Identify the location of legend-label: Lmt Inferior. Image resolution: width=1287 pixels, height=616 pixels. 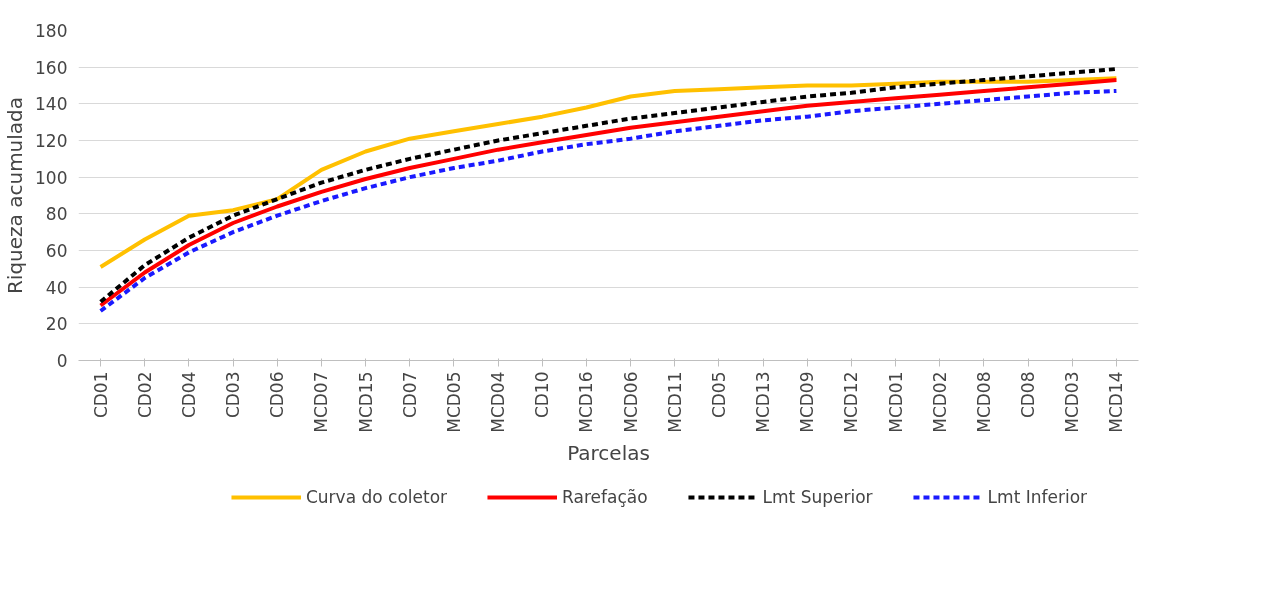
(1037, 497).